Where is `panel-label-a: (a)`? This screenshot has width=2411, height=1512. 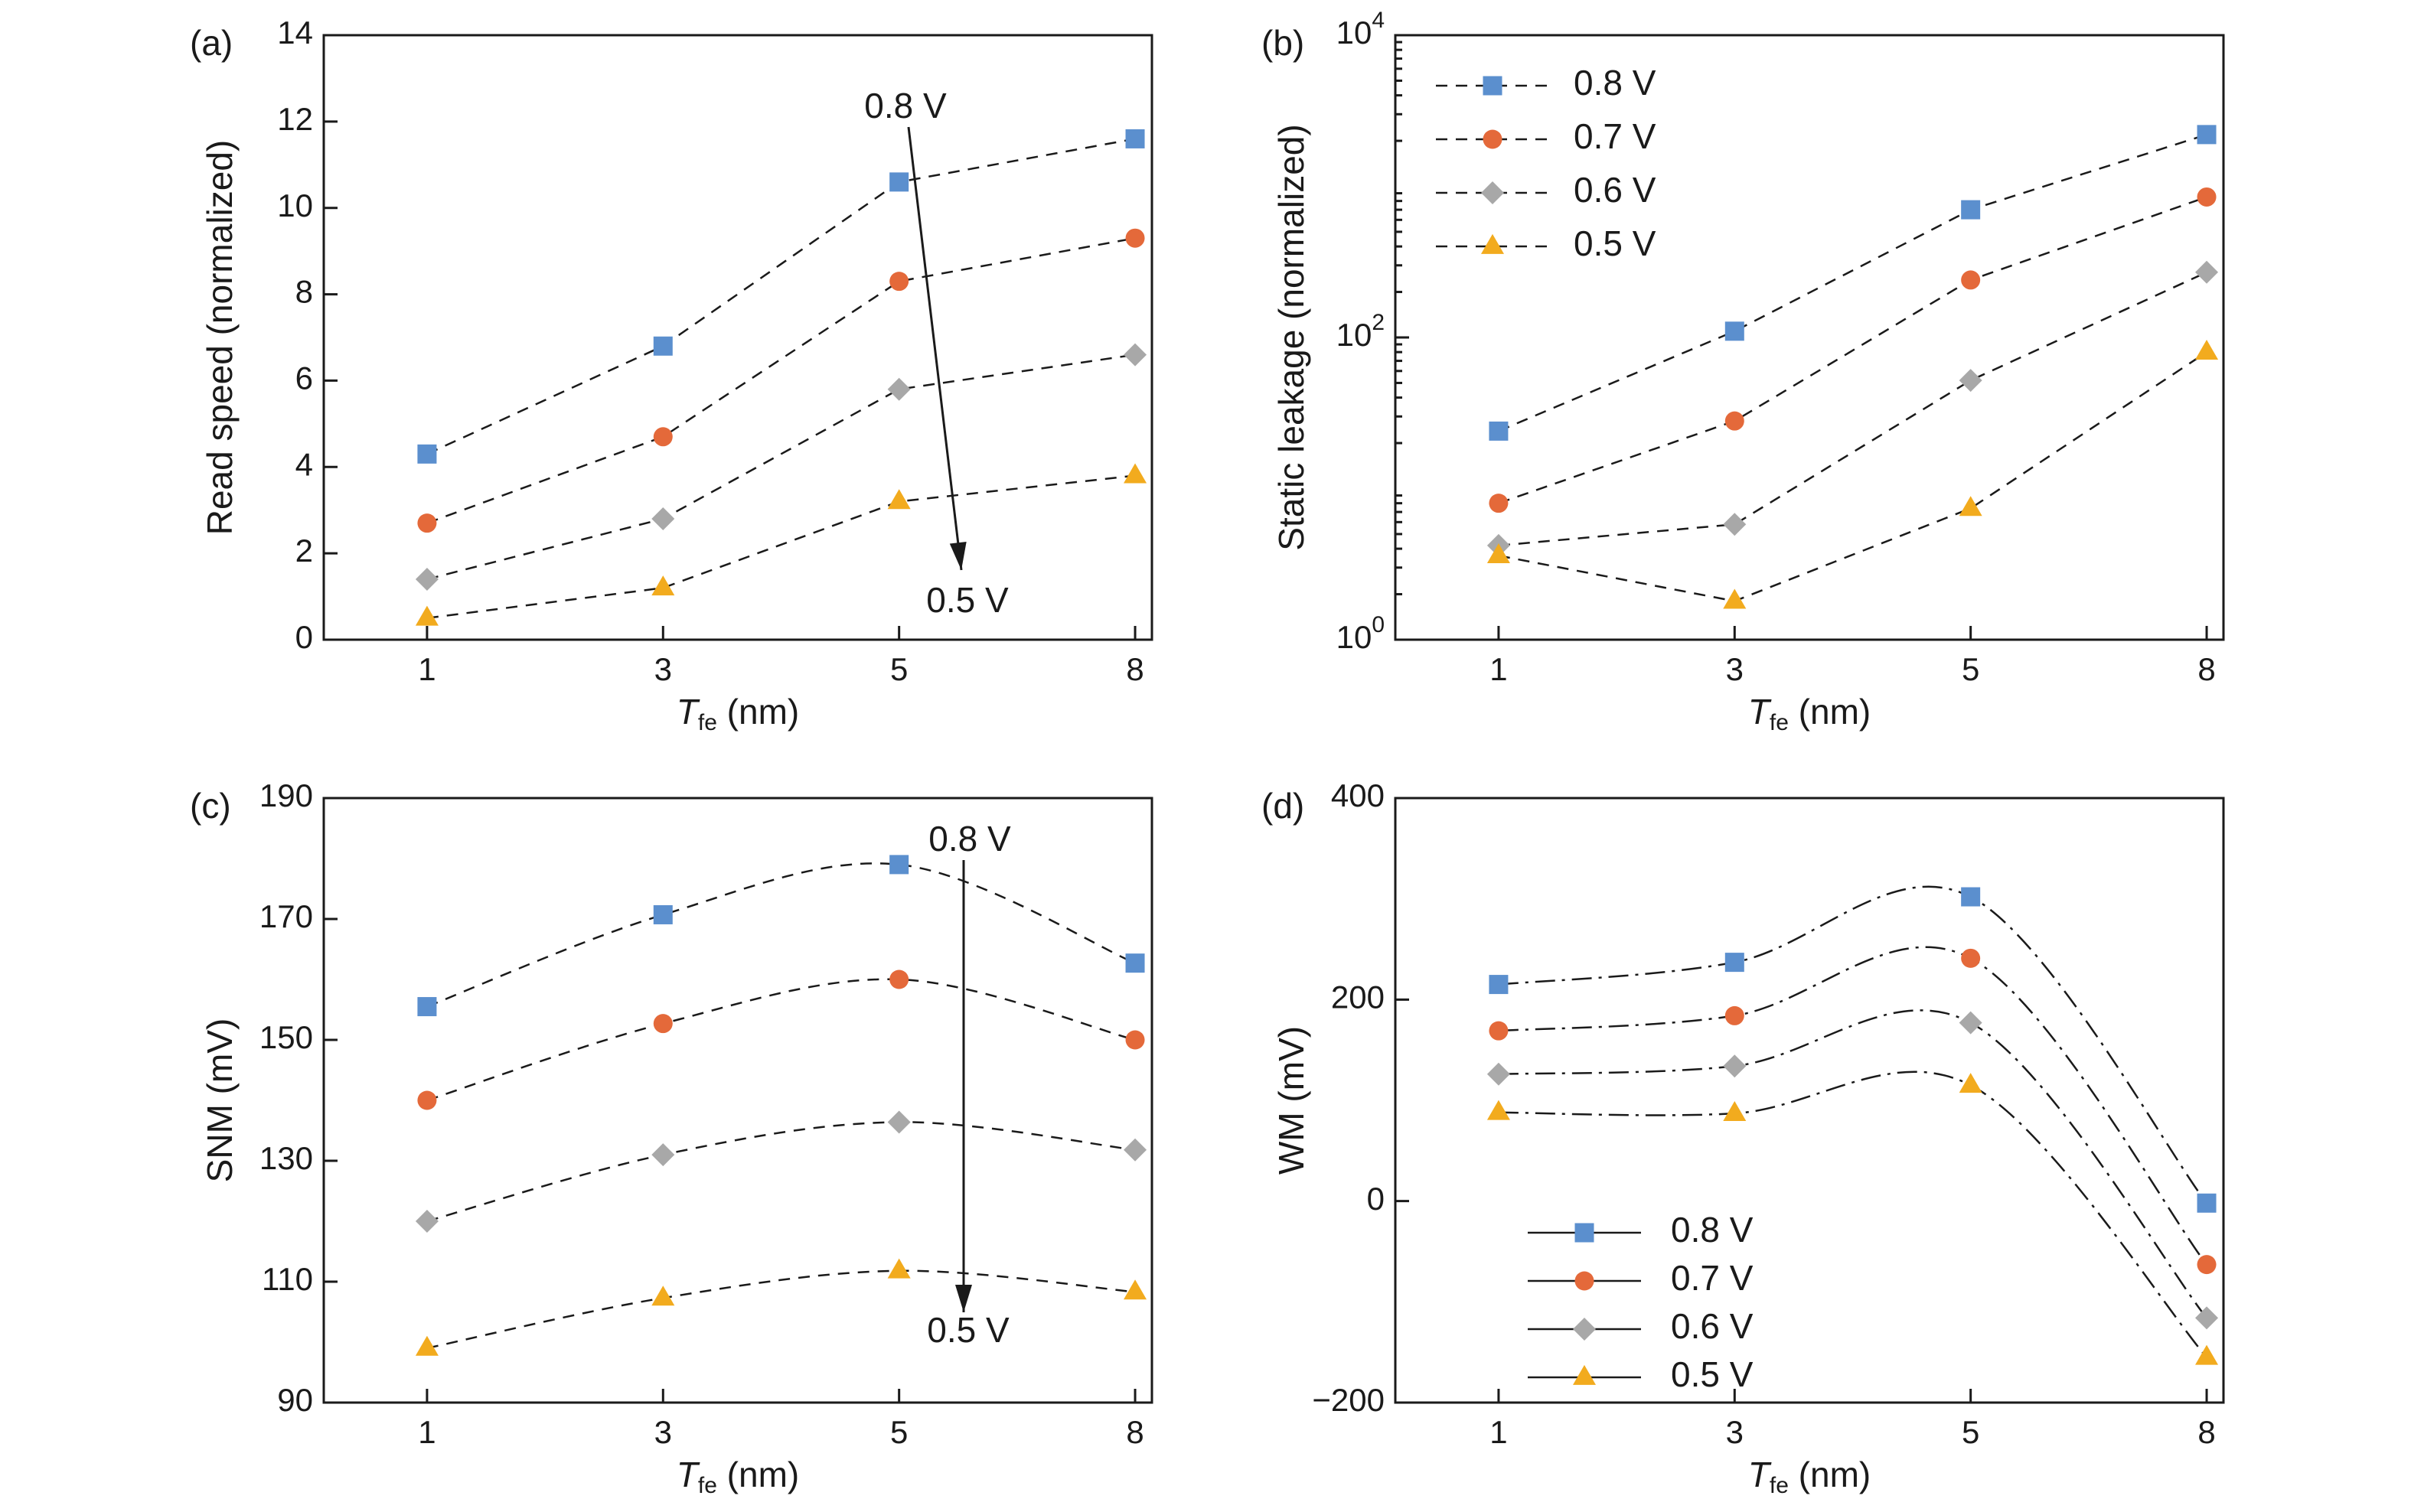
panel-label-a: (a) is located at coordinates (211, 43).